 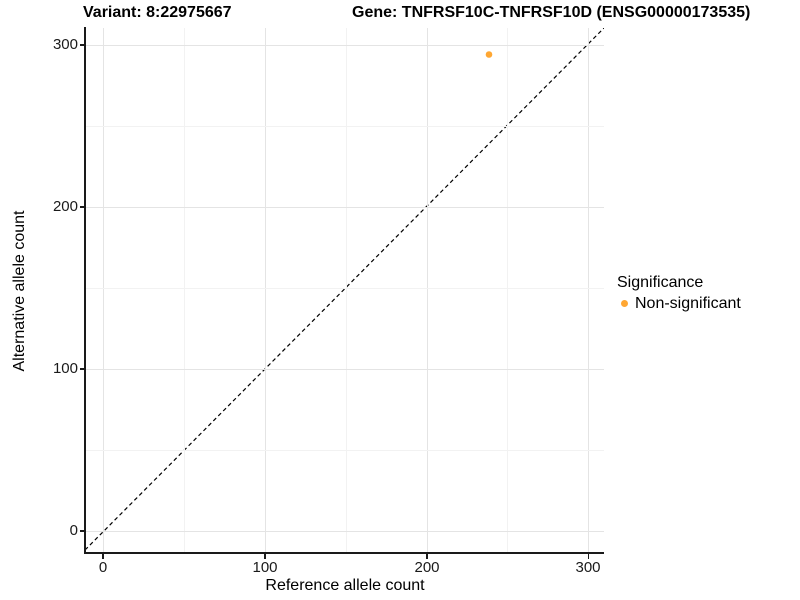 I want to click on plot-title-variant: Variant: 8:22975667, so click(x=157, y=12).